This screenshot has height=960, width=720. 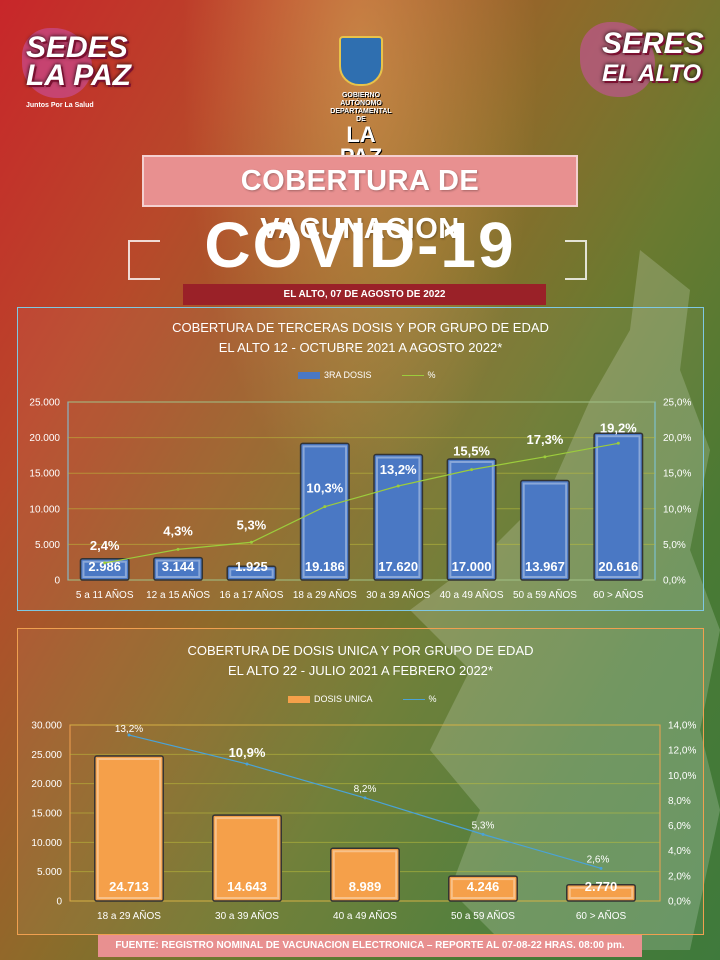 I want to click on x-tick-label: 40 a 49 AÑOS, so click(x=365, y=915).